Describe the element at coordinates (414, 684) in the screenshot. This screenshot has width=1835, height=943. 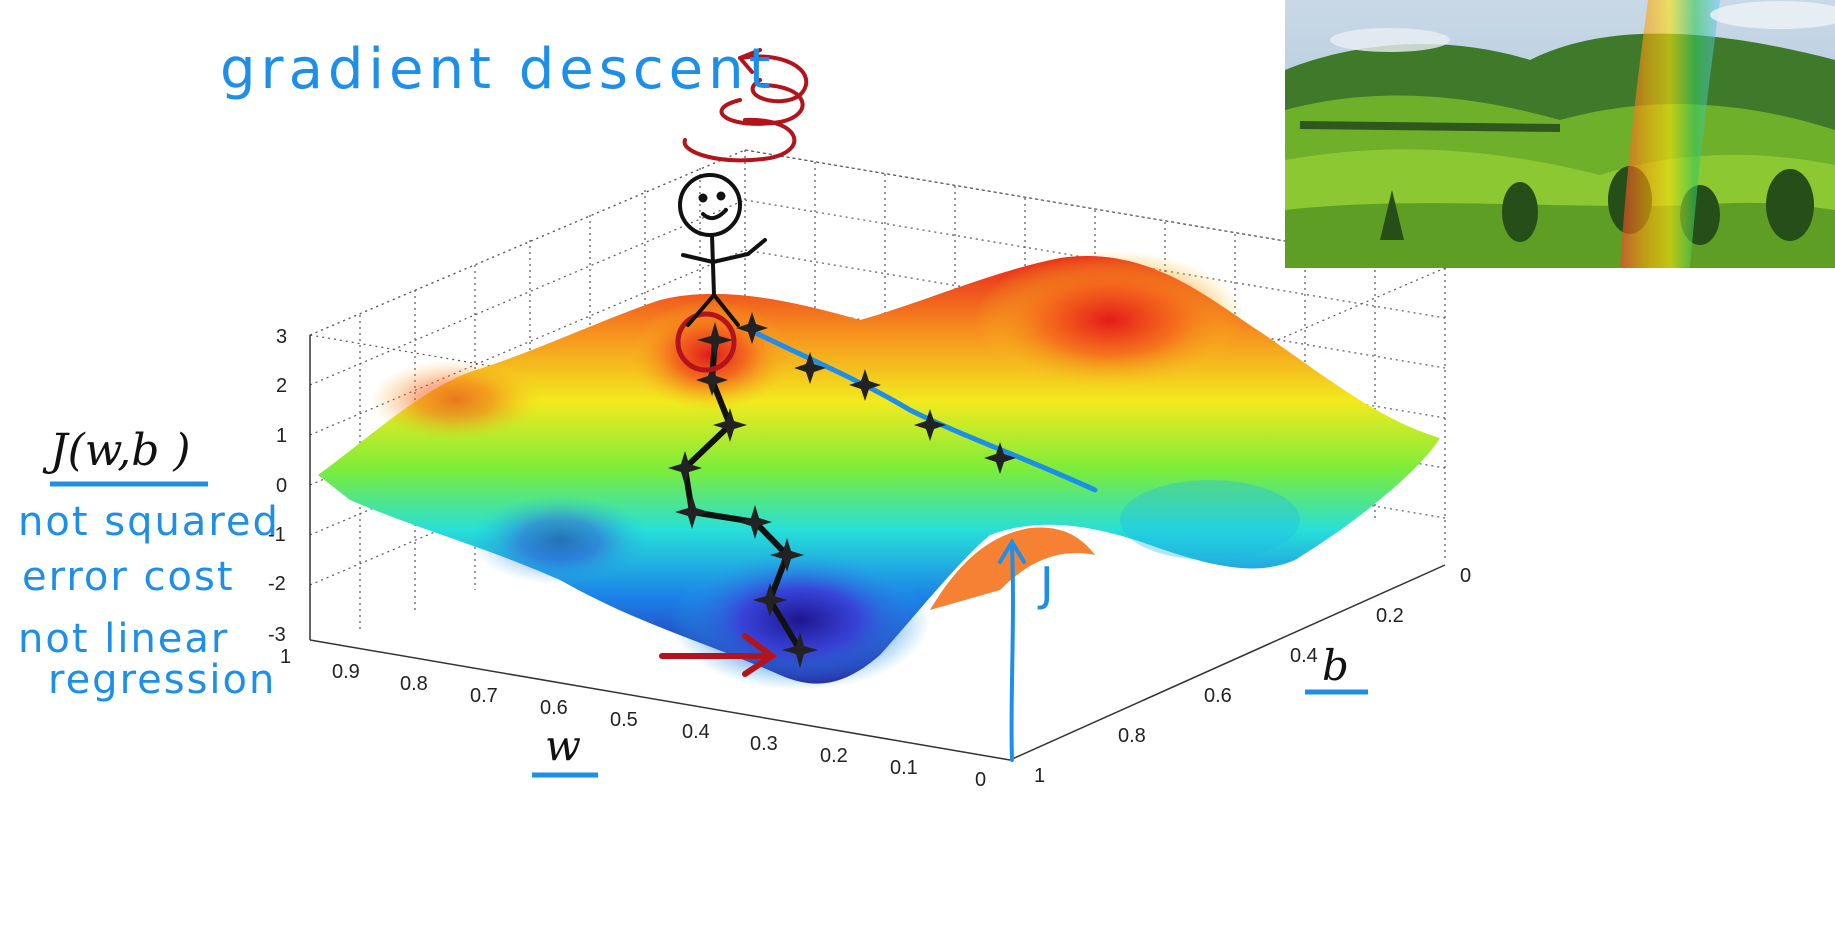
I see `w-tick: 0.8` at that location.